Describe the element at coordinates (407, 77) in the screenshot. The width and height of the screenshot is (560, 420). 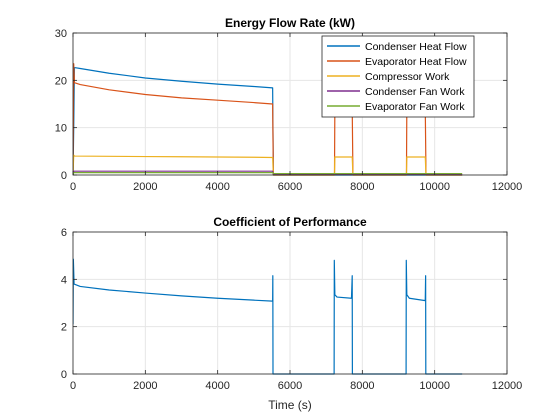
I see `legend-label: Compressor Work` at that location.